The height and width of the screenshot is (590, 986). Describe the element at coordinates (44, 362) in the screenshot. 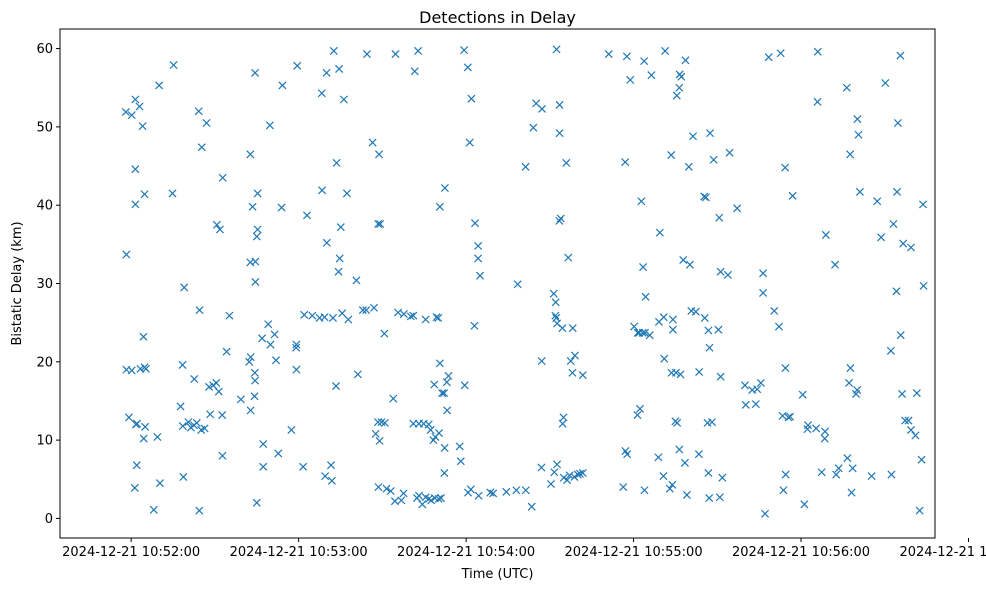

I see `y-tick-label: 20` at that location.